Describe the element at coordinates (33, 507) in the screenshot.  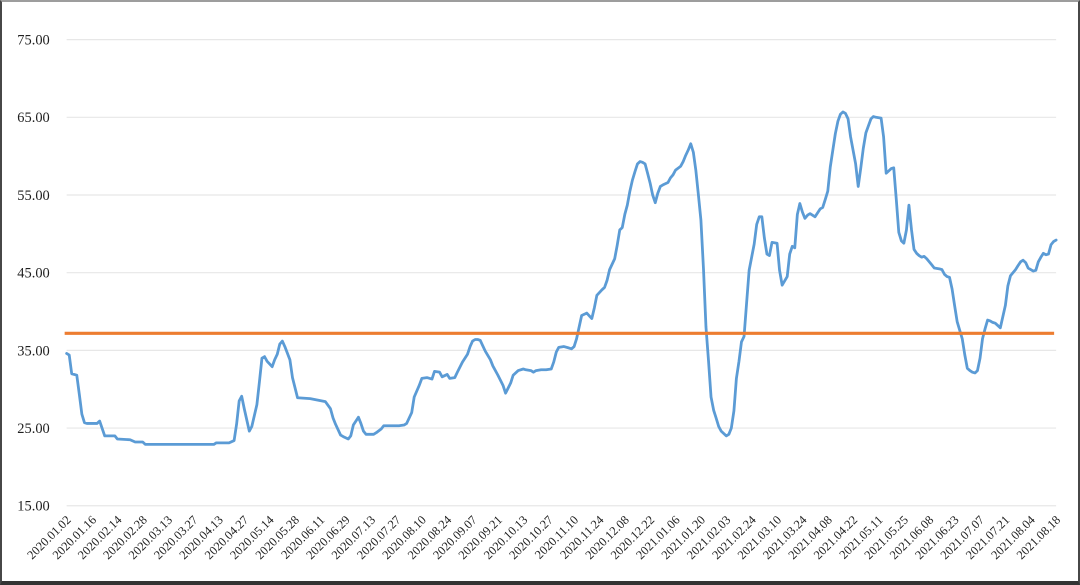
I see `y-axis-tick-label: 15.00` at that location.